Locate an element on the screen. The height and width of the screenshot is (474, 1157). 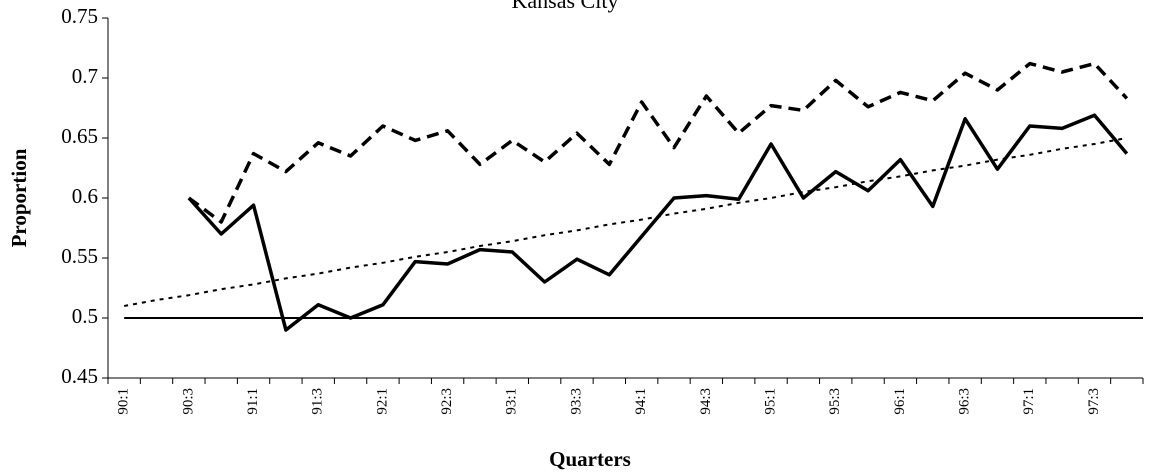
x-tick-label: 96:1 is located at coordinates (900, 401).